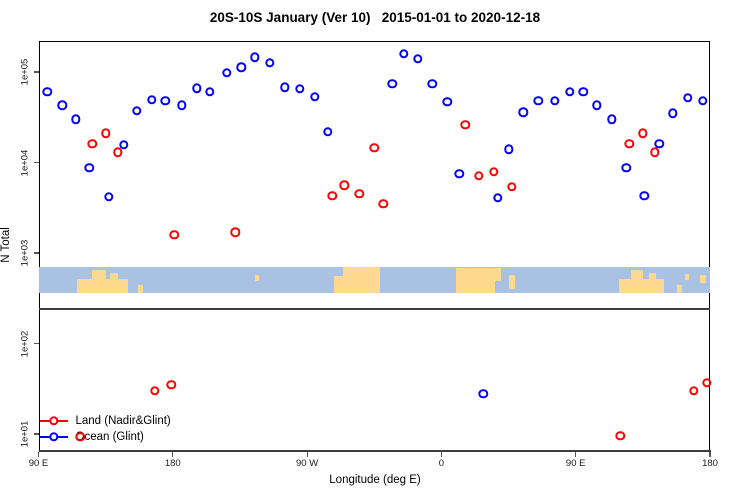 This screenshot has width=750, height=500. Describe the element at coordinates (374, 450) in the screenshot. I see `x-axis-line` at that location.